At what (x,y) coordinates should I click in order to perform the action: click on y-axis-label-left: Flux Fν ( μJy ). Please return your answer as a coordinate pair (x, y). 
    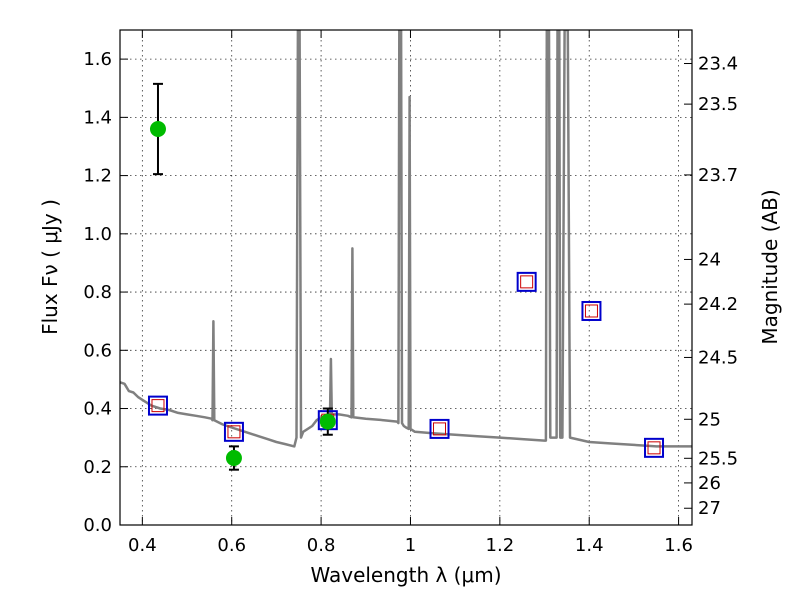
    Looking at the image, I should click on (50, 267).